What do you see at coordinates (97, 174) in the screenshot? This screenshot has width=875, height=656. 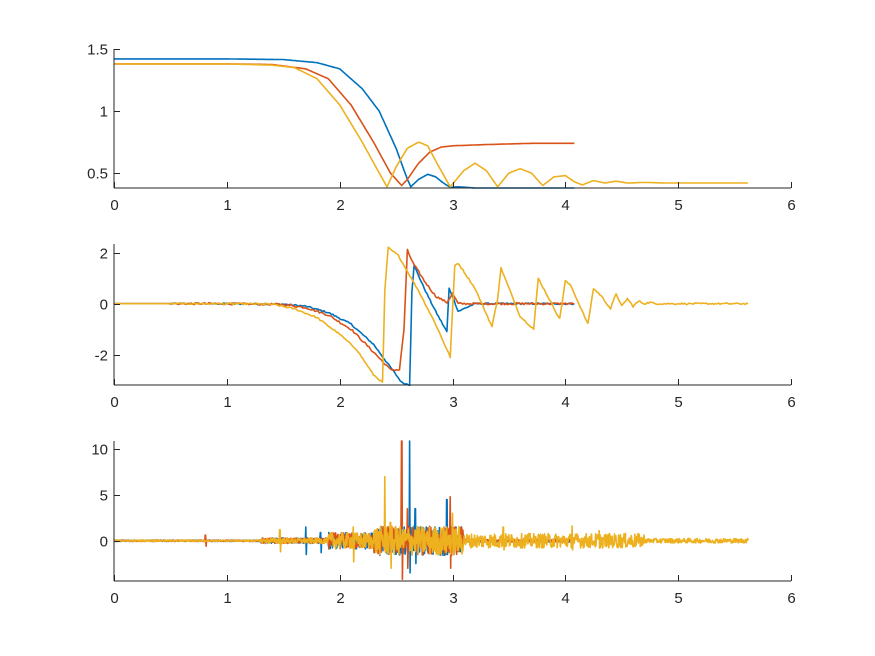 I see `y-tick-label: 0.5` at bounding box center [97, 174].